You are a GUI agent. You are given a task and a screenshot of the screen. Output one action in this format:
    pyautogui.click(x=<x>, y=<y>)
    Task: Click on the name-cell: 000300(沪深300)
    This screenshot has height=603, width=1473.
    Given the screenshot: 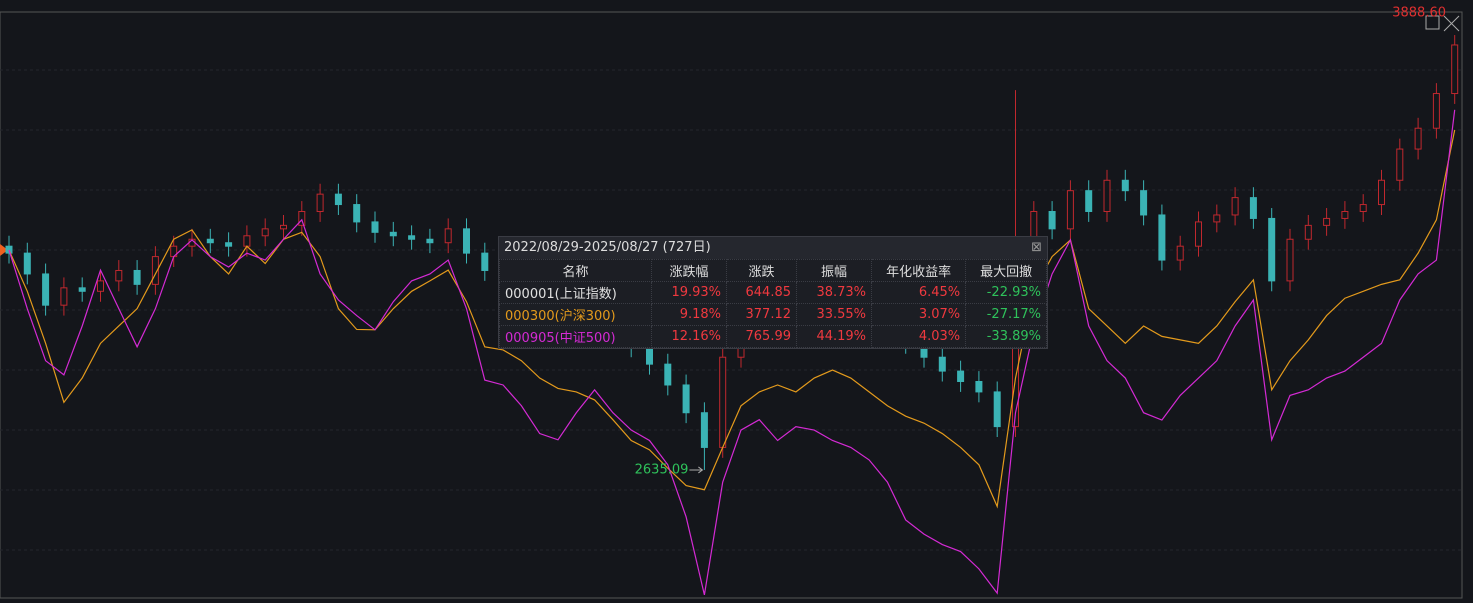 What is the action you would take?
    pyautogui.click(x=575, y=314)
    